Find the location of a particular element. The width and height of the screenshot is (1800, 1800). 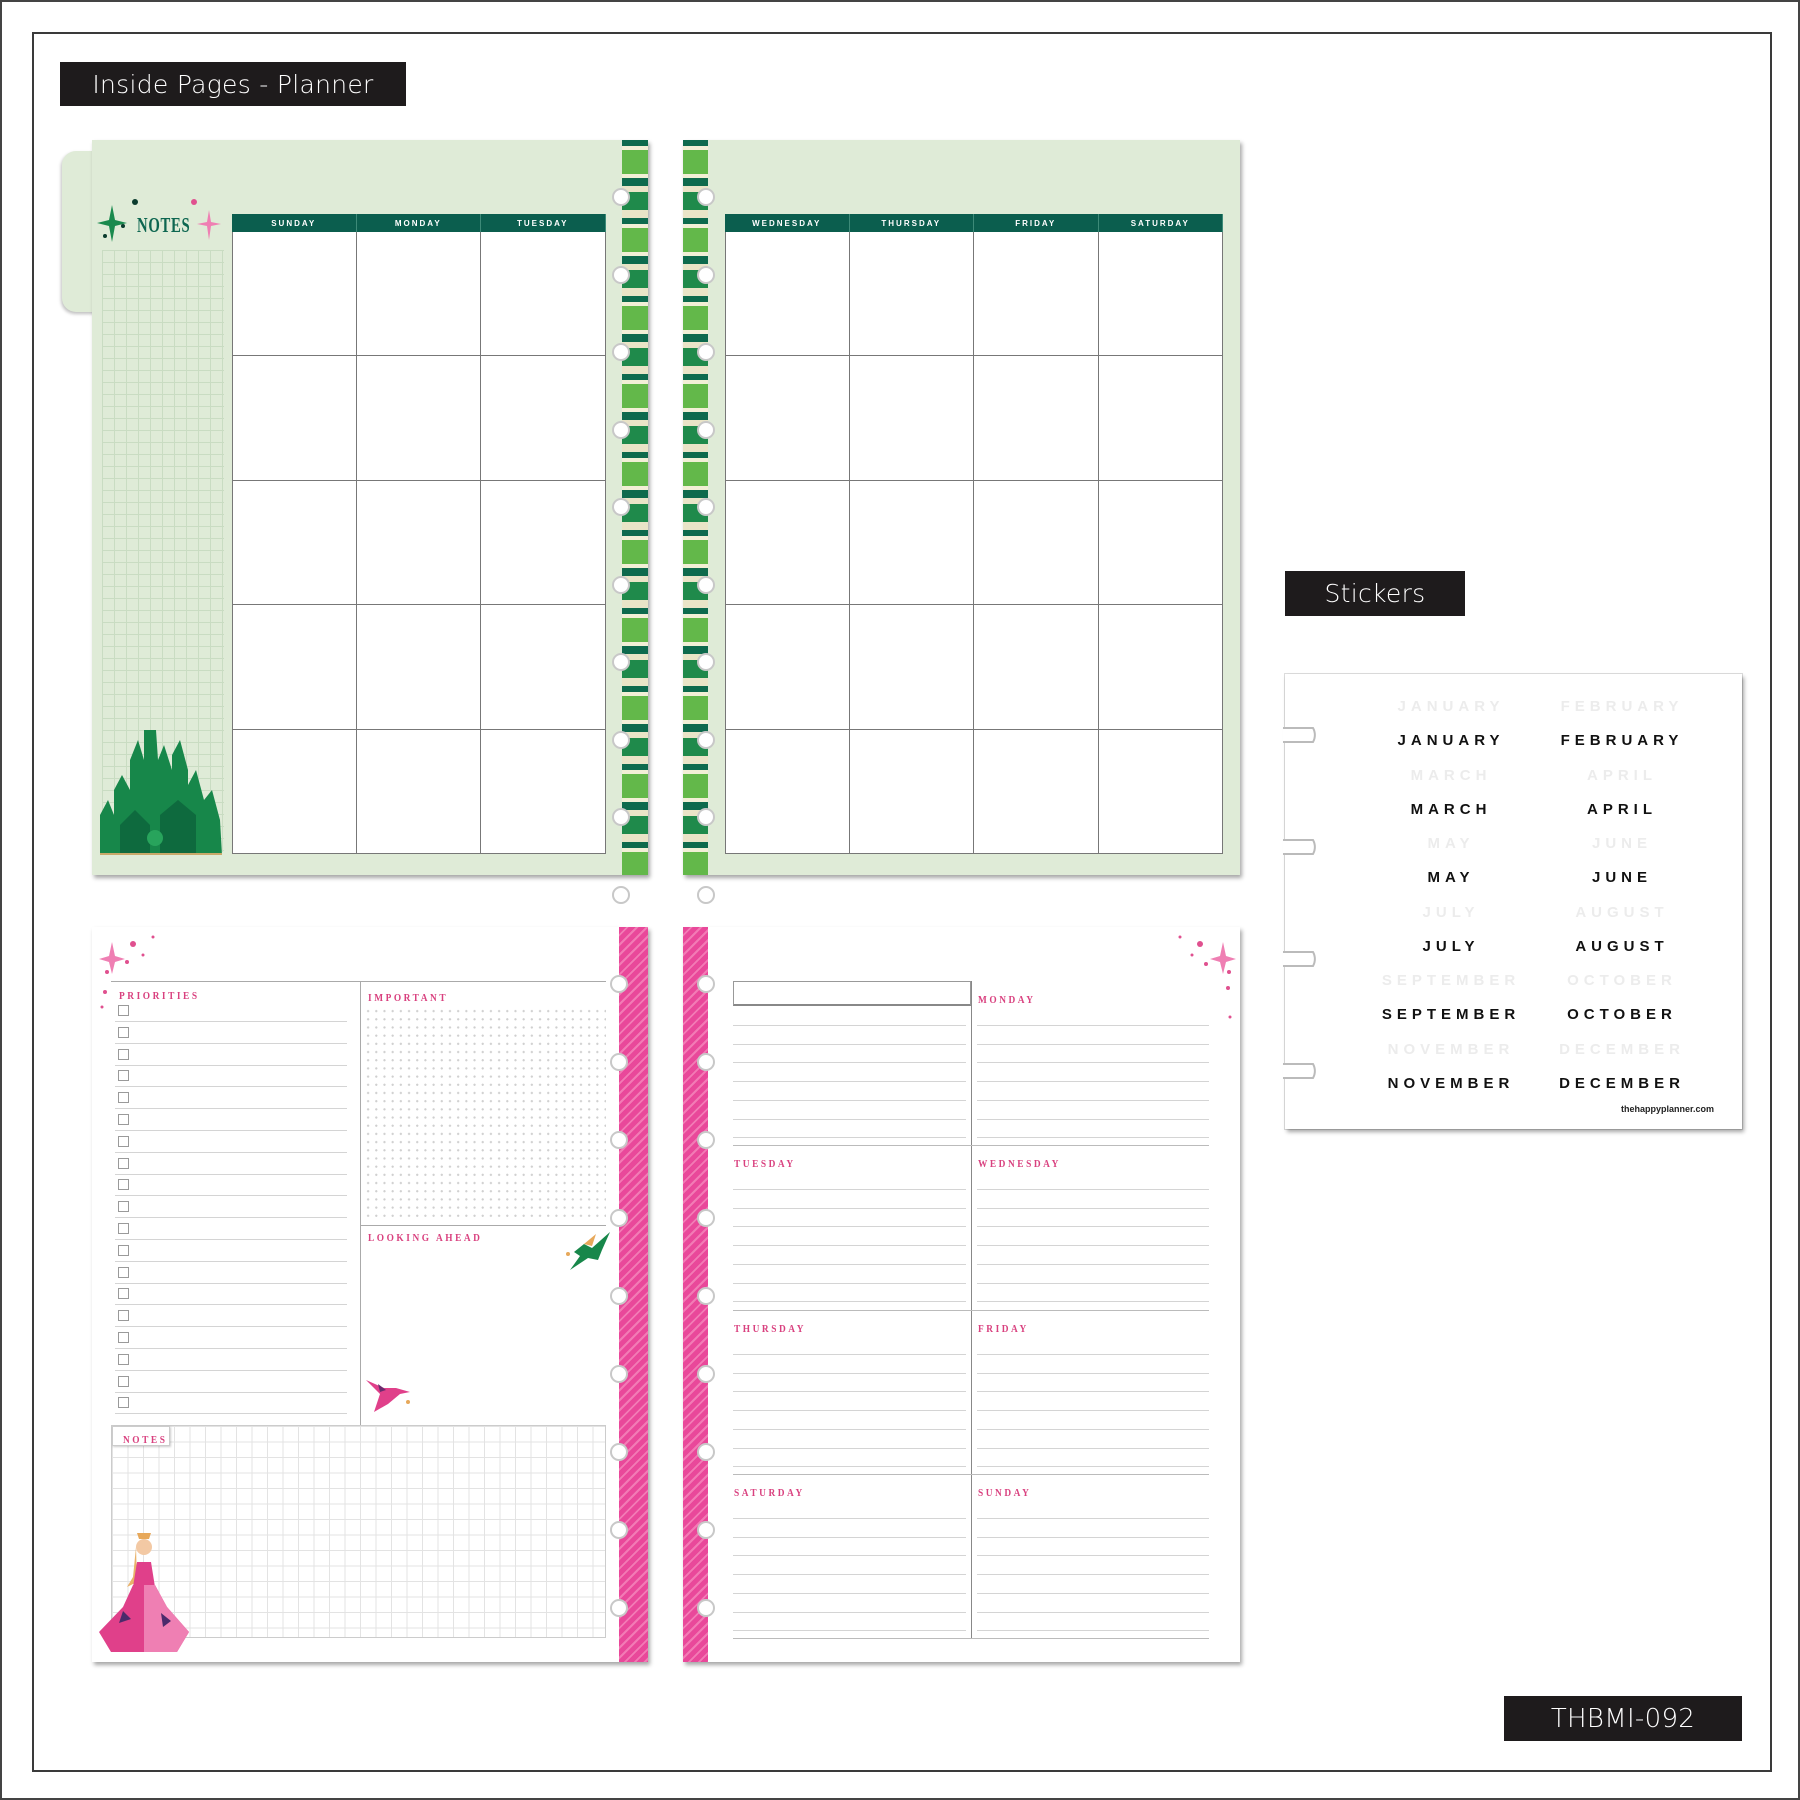

month-sticker: JULY is located at coordinates (1451, 946).